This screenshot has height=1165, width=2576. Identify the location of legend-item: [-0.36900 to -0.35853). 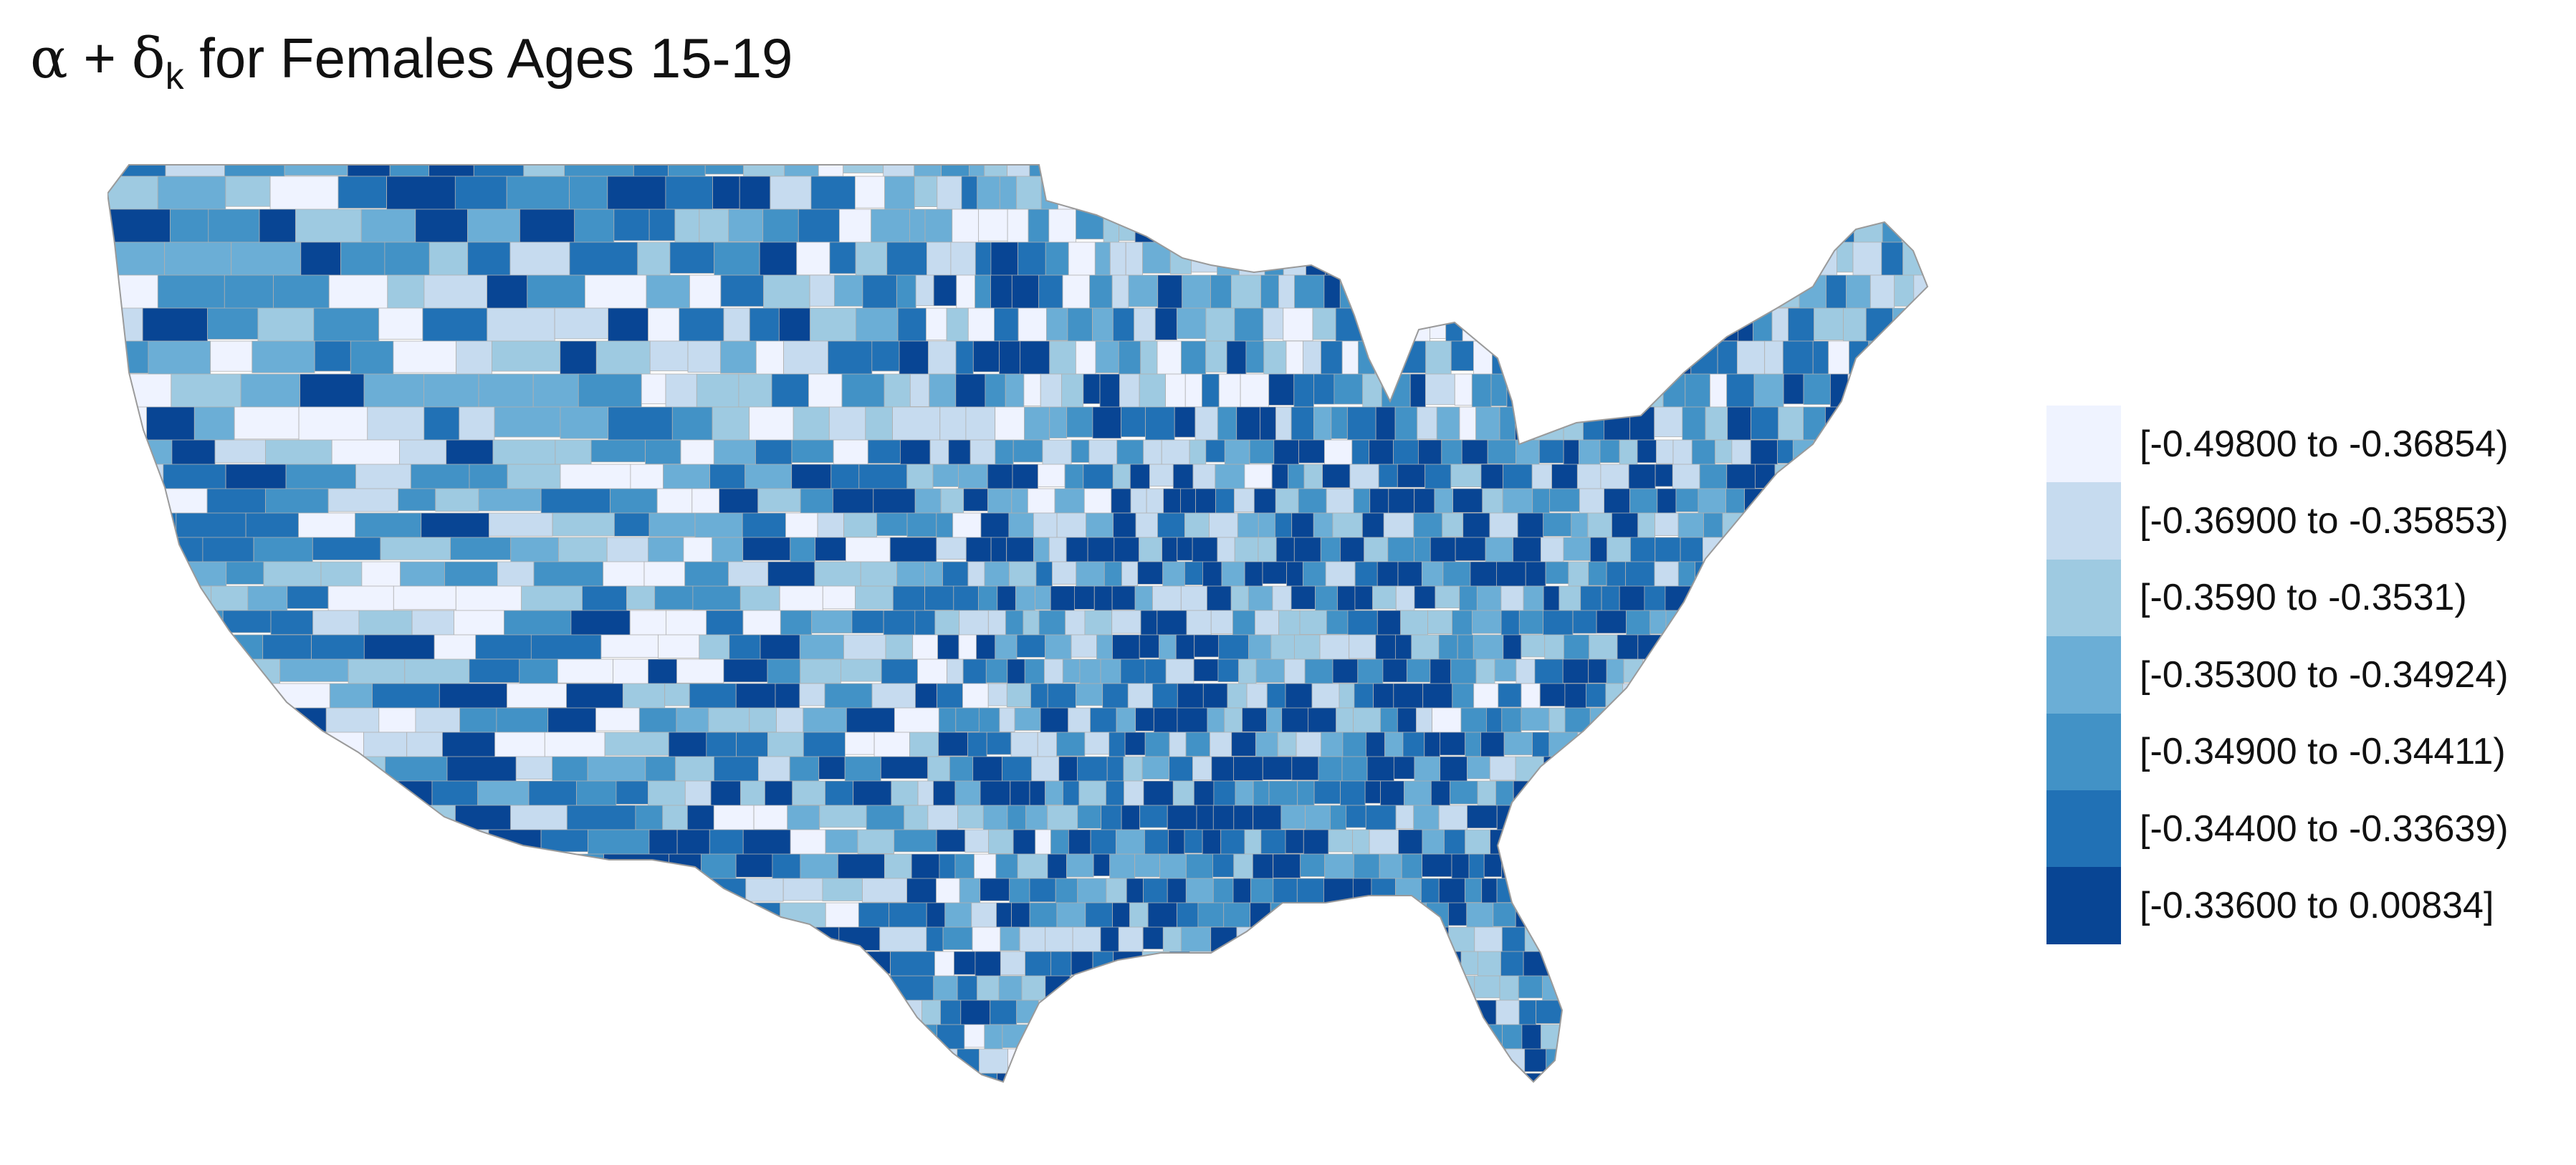
(2277, 521).